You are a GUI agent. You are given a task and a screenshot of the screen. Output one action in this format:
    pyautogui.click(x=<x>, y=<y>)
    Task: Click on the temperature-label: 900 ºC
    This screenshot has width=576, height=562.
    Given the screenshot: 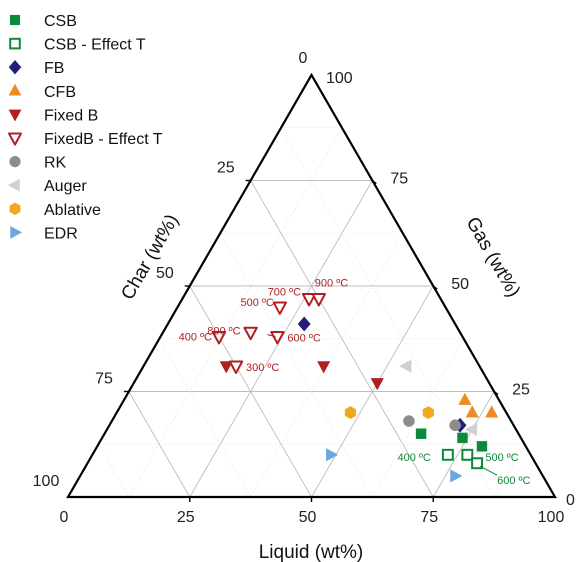 What is the action you would take?
    pyautogui.click(x=331, y=284)
    